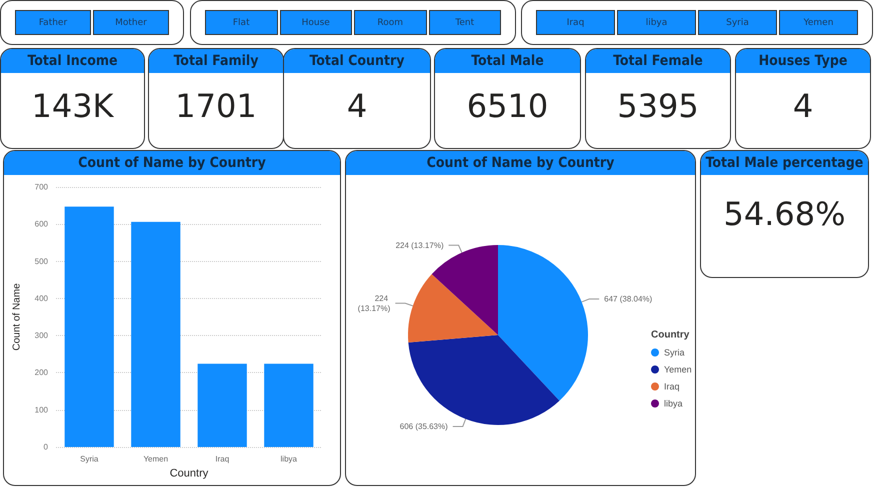 The image size is (877, 490). What do you see at coordinates (464, 22) in the screenshot?
I see `text: Tent` at bounding box center [464, 22].